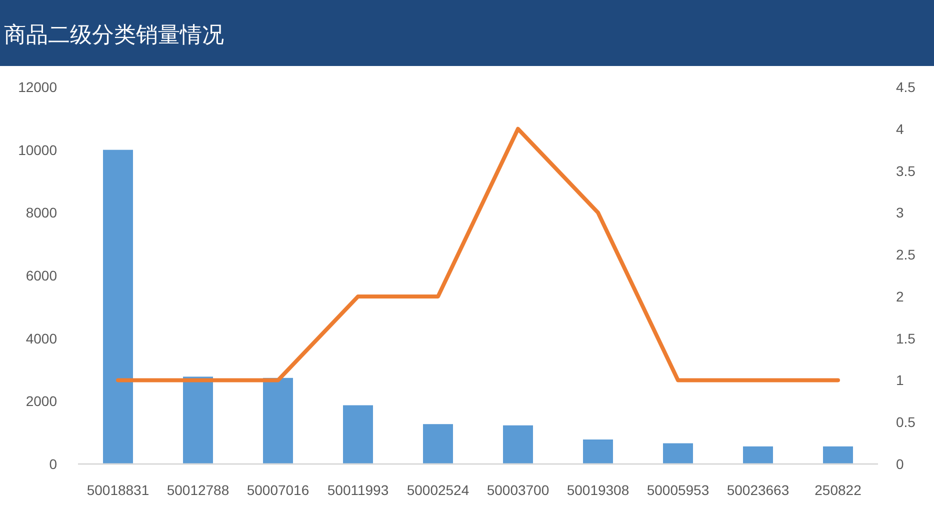  What do you see at coordinates (906, 87) in the screenshot?
I see `y2-tick-label: 4.5` at bounding box center [906, 87].